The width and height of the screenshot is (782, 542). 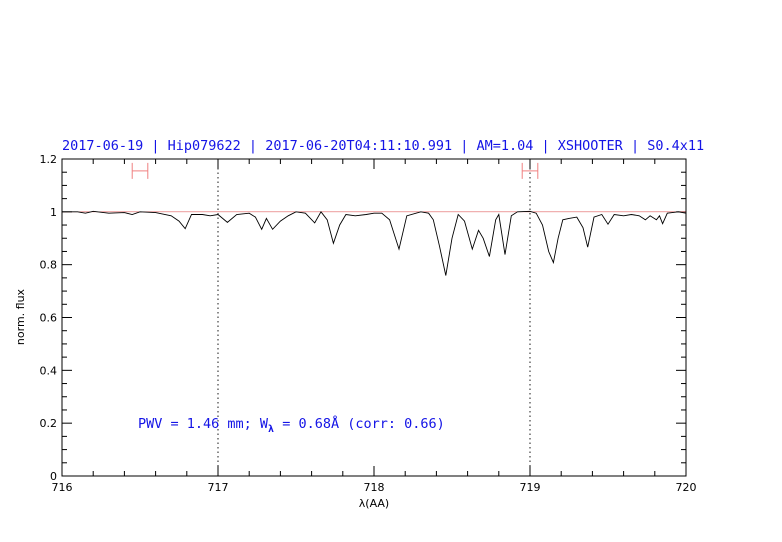 I want to click on interval-markers, so click(x=335, y=170).